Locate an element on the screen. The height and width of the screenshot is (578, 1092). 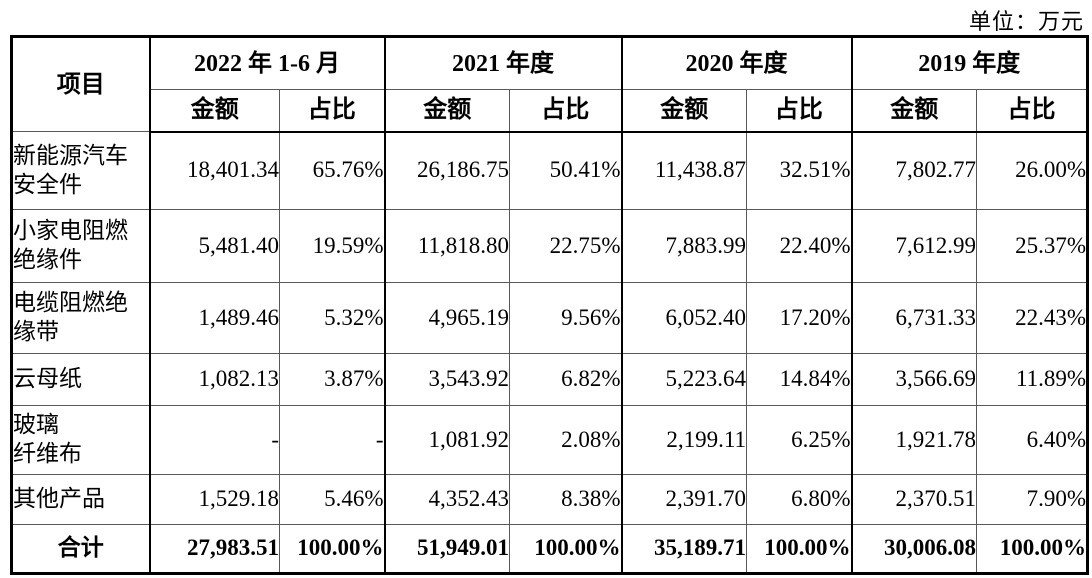
cell-ratio: 26.00% is located at coordinates (1032, 170).